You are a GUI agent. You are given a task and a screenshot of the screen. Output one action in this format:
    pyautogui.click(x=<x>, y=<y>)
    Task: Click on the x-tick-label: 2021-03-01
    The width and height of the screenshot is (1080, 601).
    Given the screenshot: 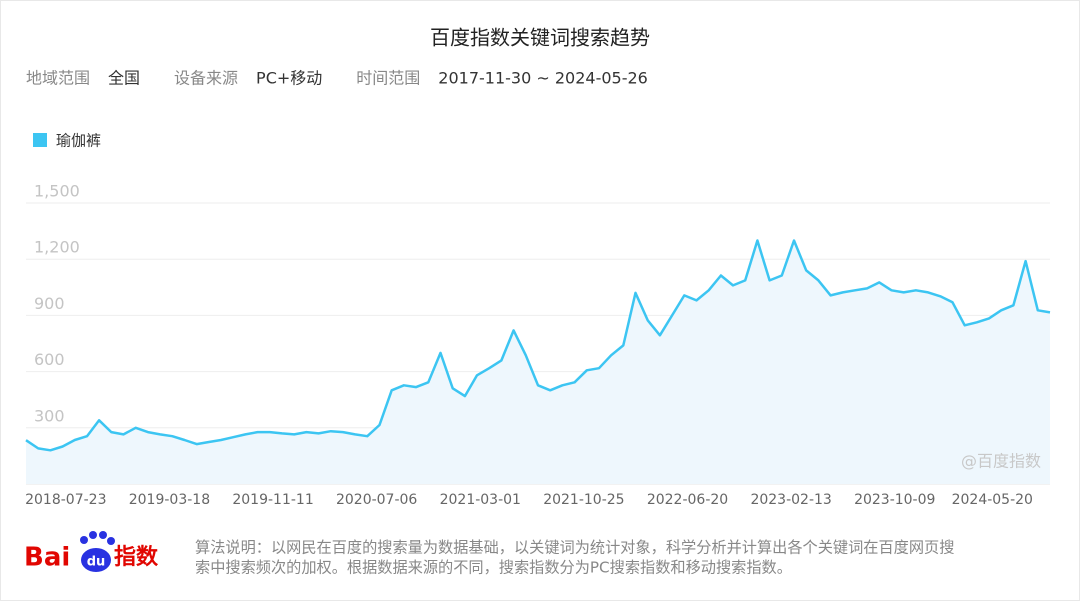 What is the action you would take?
    pyautogui.click(x=480, y=500)
    